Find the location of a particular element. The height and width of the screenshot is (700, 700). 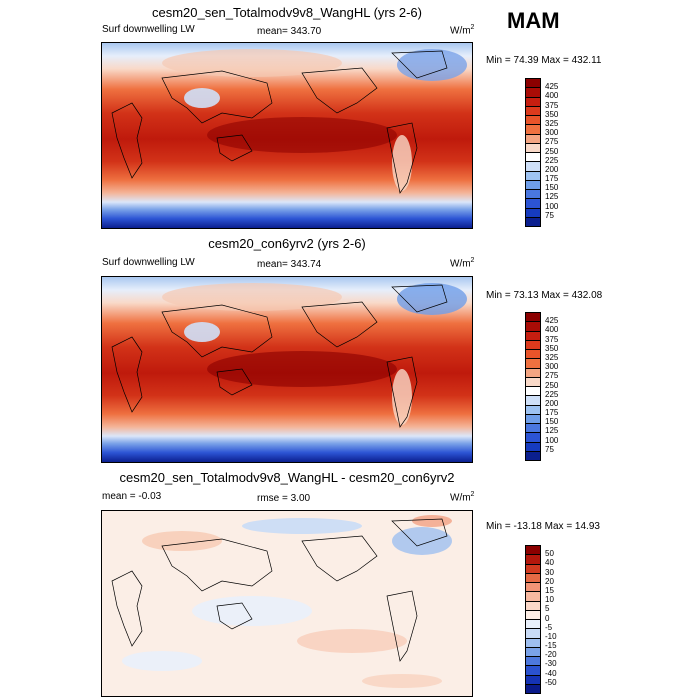

panel-2-colorbar is located at coordinates (533, 386).